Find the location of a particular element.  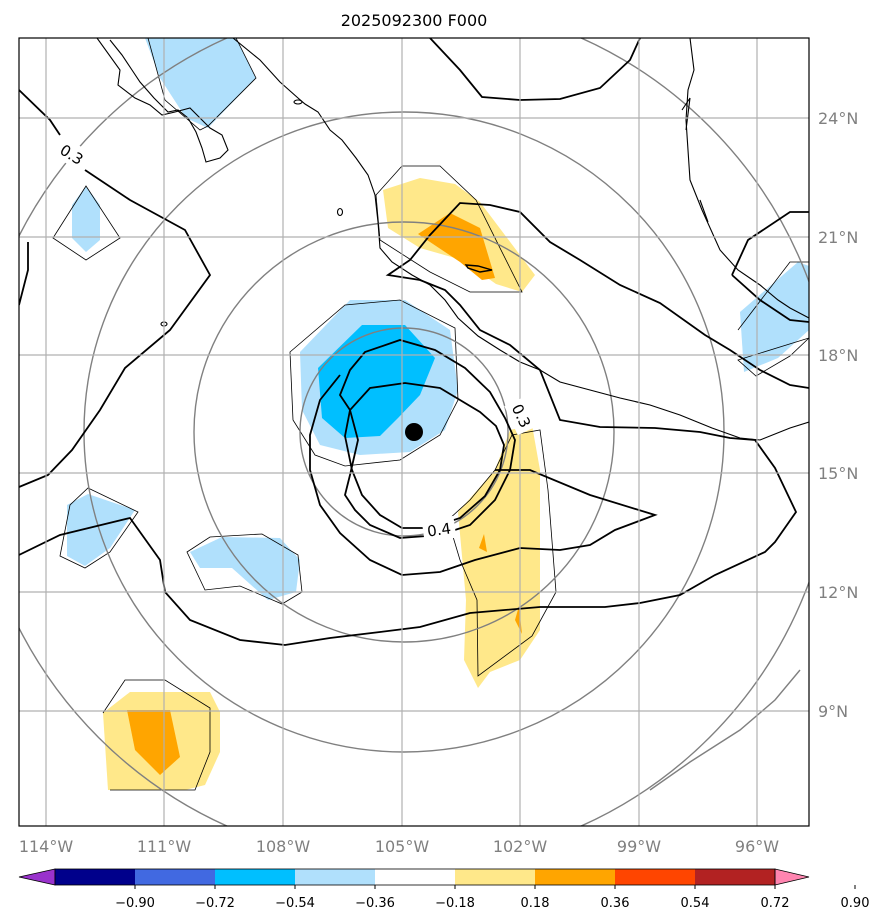

colorbar-tick-label: −0.72 is located at coordinates (215, 903).